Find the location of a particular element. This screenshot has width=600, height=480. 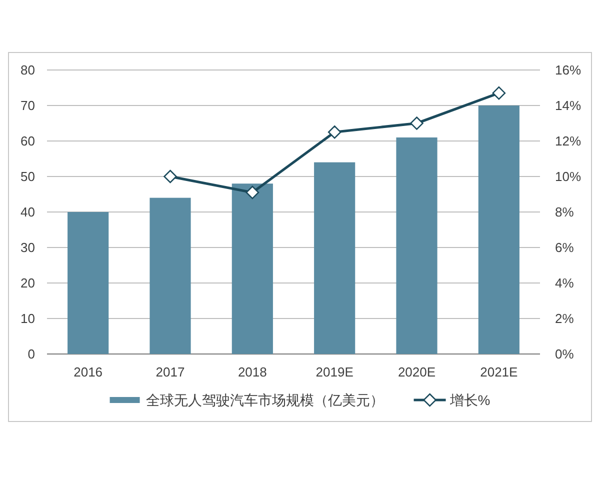

y2-tick-label: 4% is located at coordinates (564, 283).